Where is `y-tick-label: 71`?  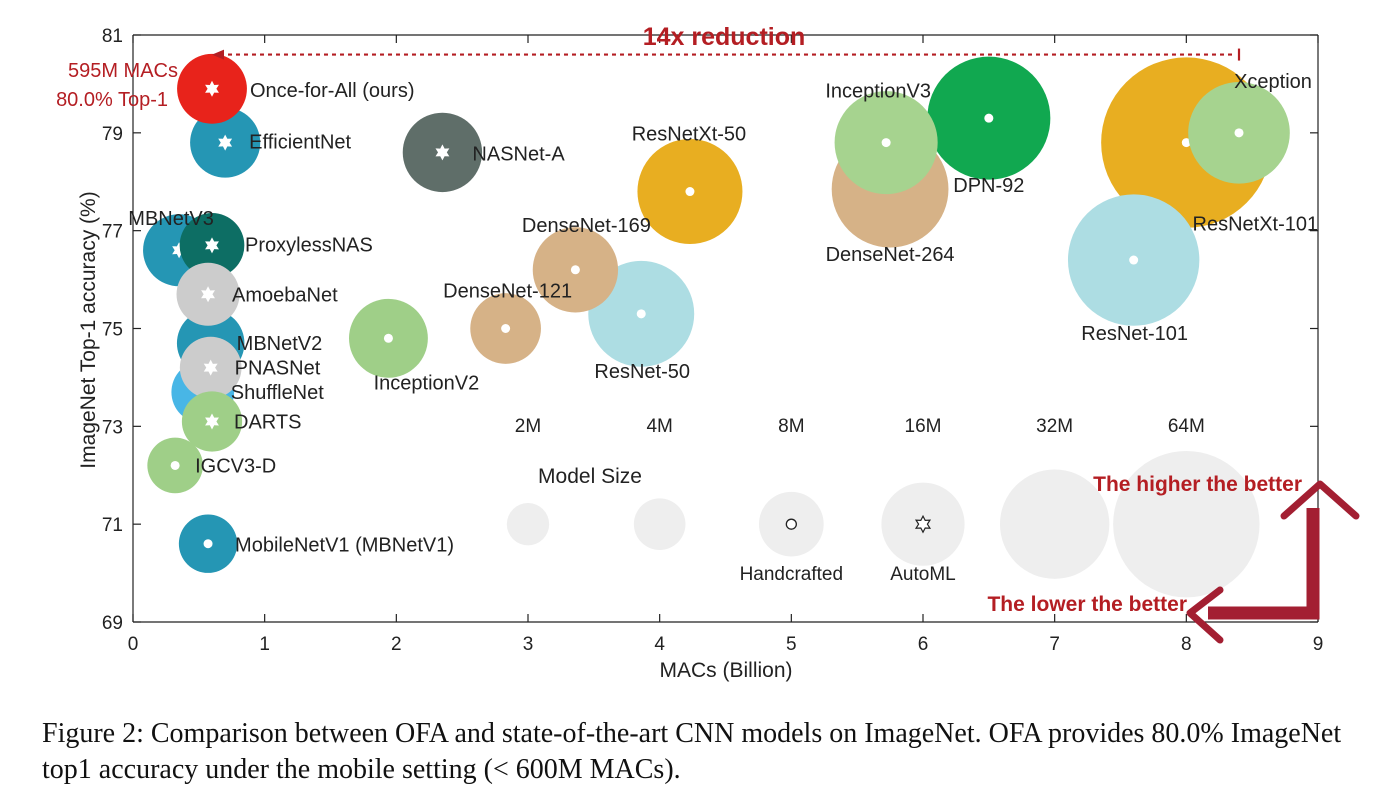
y-tick-label: 71 is located at coordinates (112, 525).